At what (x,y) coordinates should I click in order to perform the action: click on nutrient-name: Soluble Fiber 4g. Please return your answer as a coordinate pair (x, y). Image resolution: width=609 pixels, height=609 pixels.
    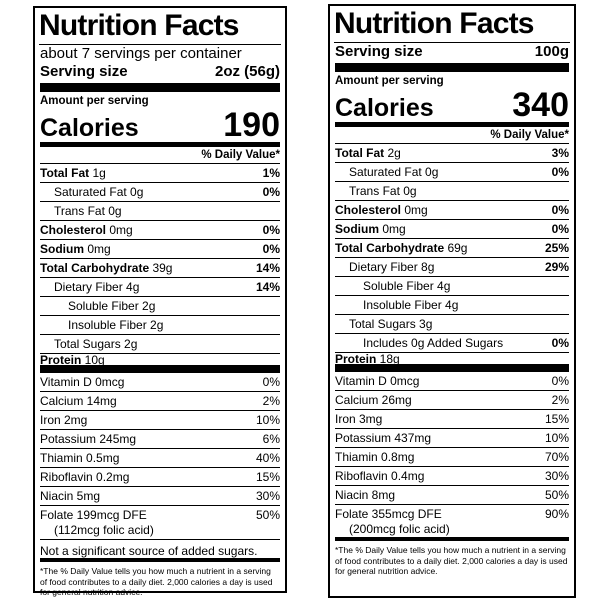
    Looking at the image, I should click on (407, 286).